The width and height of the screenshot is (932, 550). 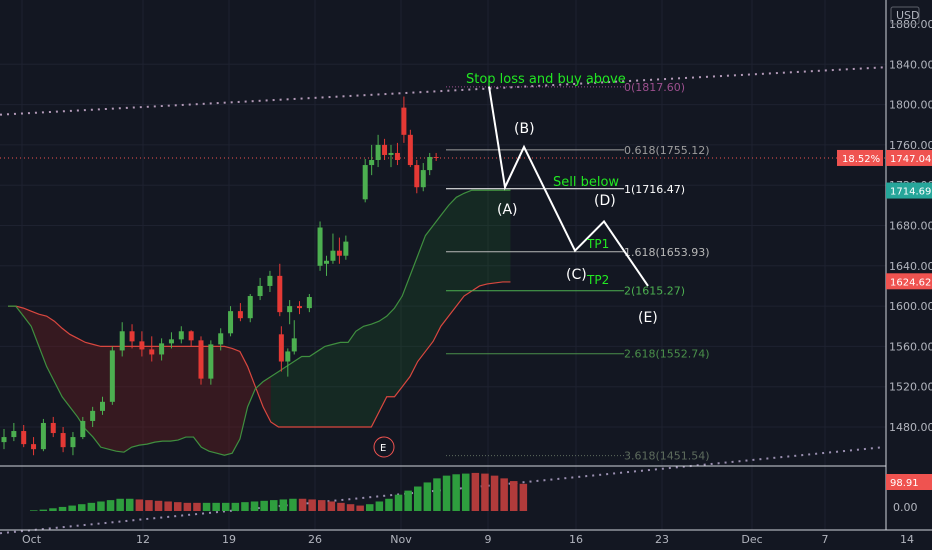 What do you see at coordinates (654, 291) in the screenshot?
I see `fib-label: 2(1615.27)` at bounding box center [654, 291].